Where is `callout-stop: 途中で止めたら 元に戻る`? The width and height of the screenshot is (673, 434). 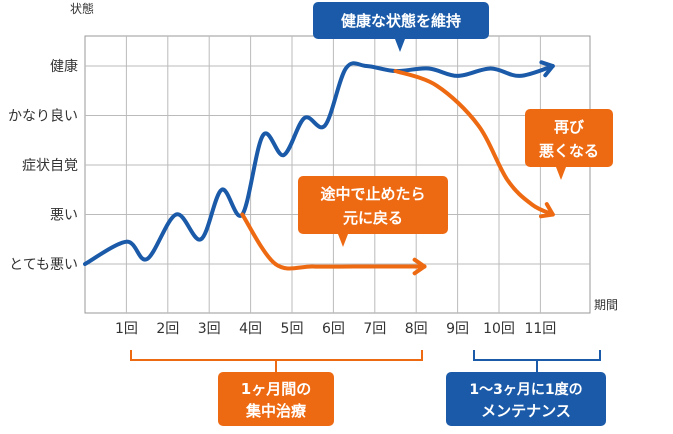 callout-stop: 途中で止めたら 元に戻る is located at coordinates (373, 211).